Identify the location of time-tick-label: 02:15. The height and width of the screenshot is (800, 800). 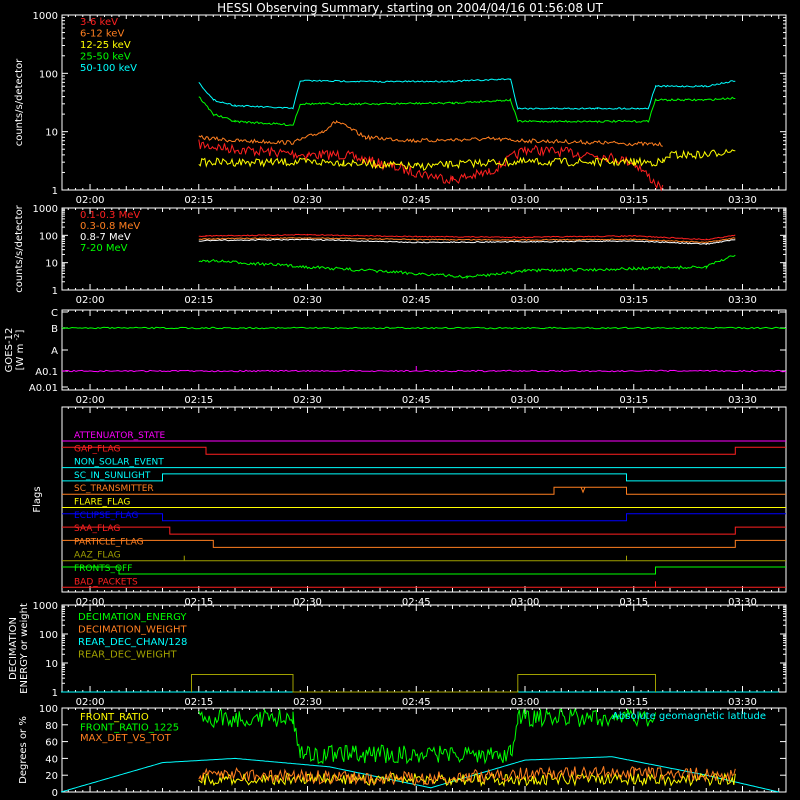
(198, 400).